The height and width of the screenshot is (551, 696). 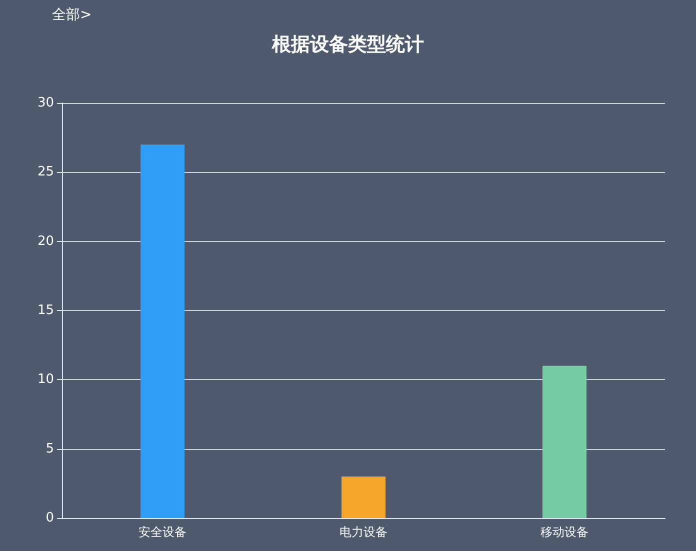 What do you see at coordinates (45, 310) in the screenshot?
I see `y-tick-label: 15` at bounding box center [45, 310].